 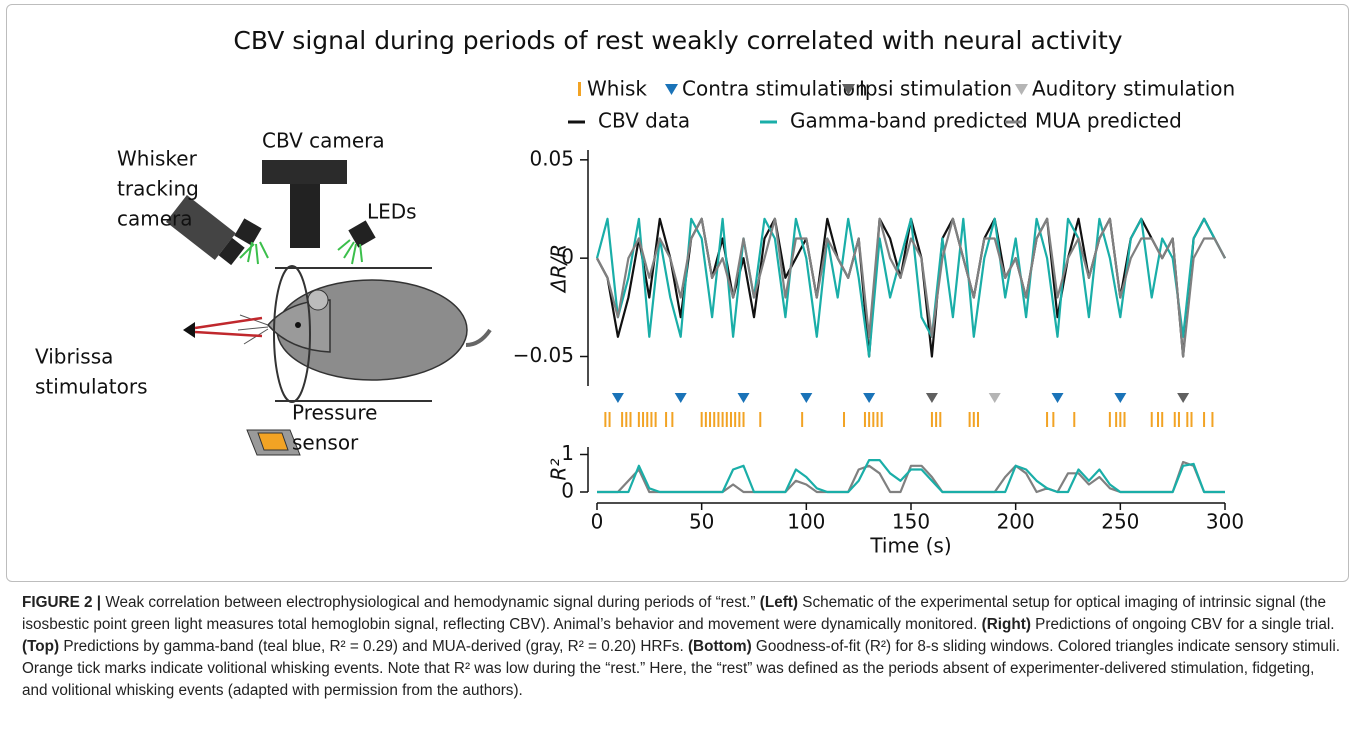 I want to click on cbv-camera-lens, so click(x=305, y=216).